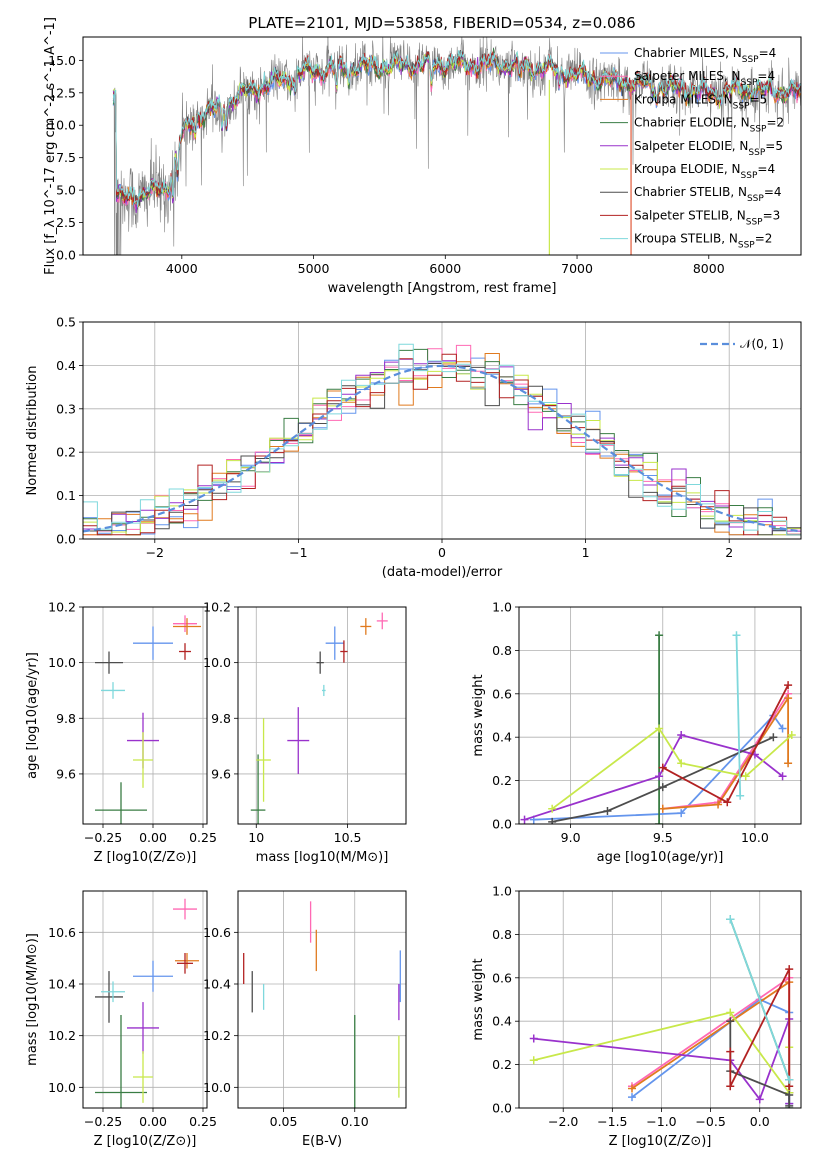 Image resolution: width=819 pixels, height=1170 pixels. What do you see at coordinates (348, 837) in the screenshot?
I see `x-tick-label: 10.5` at bounding box center [348, 837].